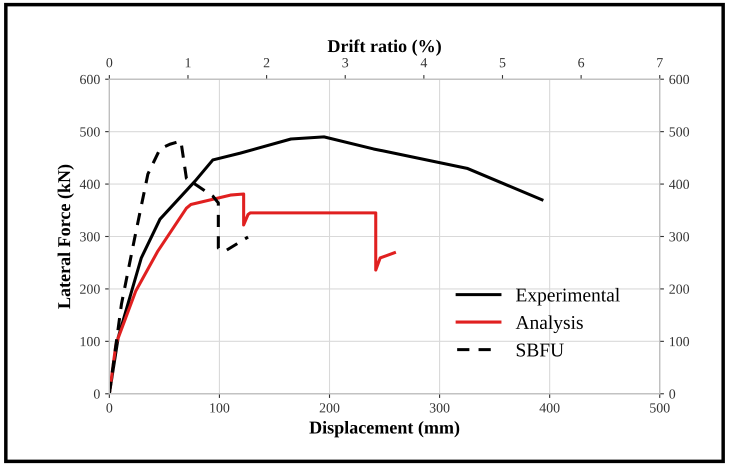  Describe the element at coordinates (679, 185) in the screenshot. I see `y2-tick-label: 400` at that location.